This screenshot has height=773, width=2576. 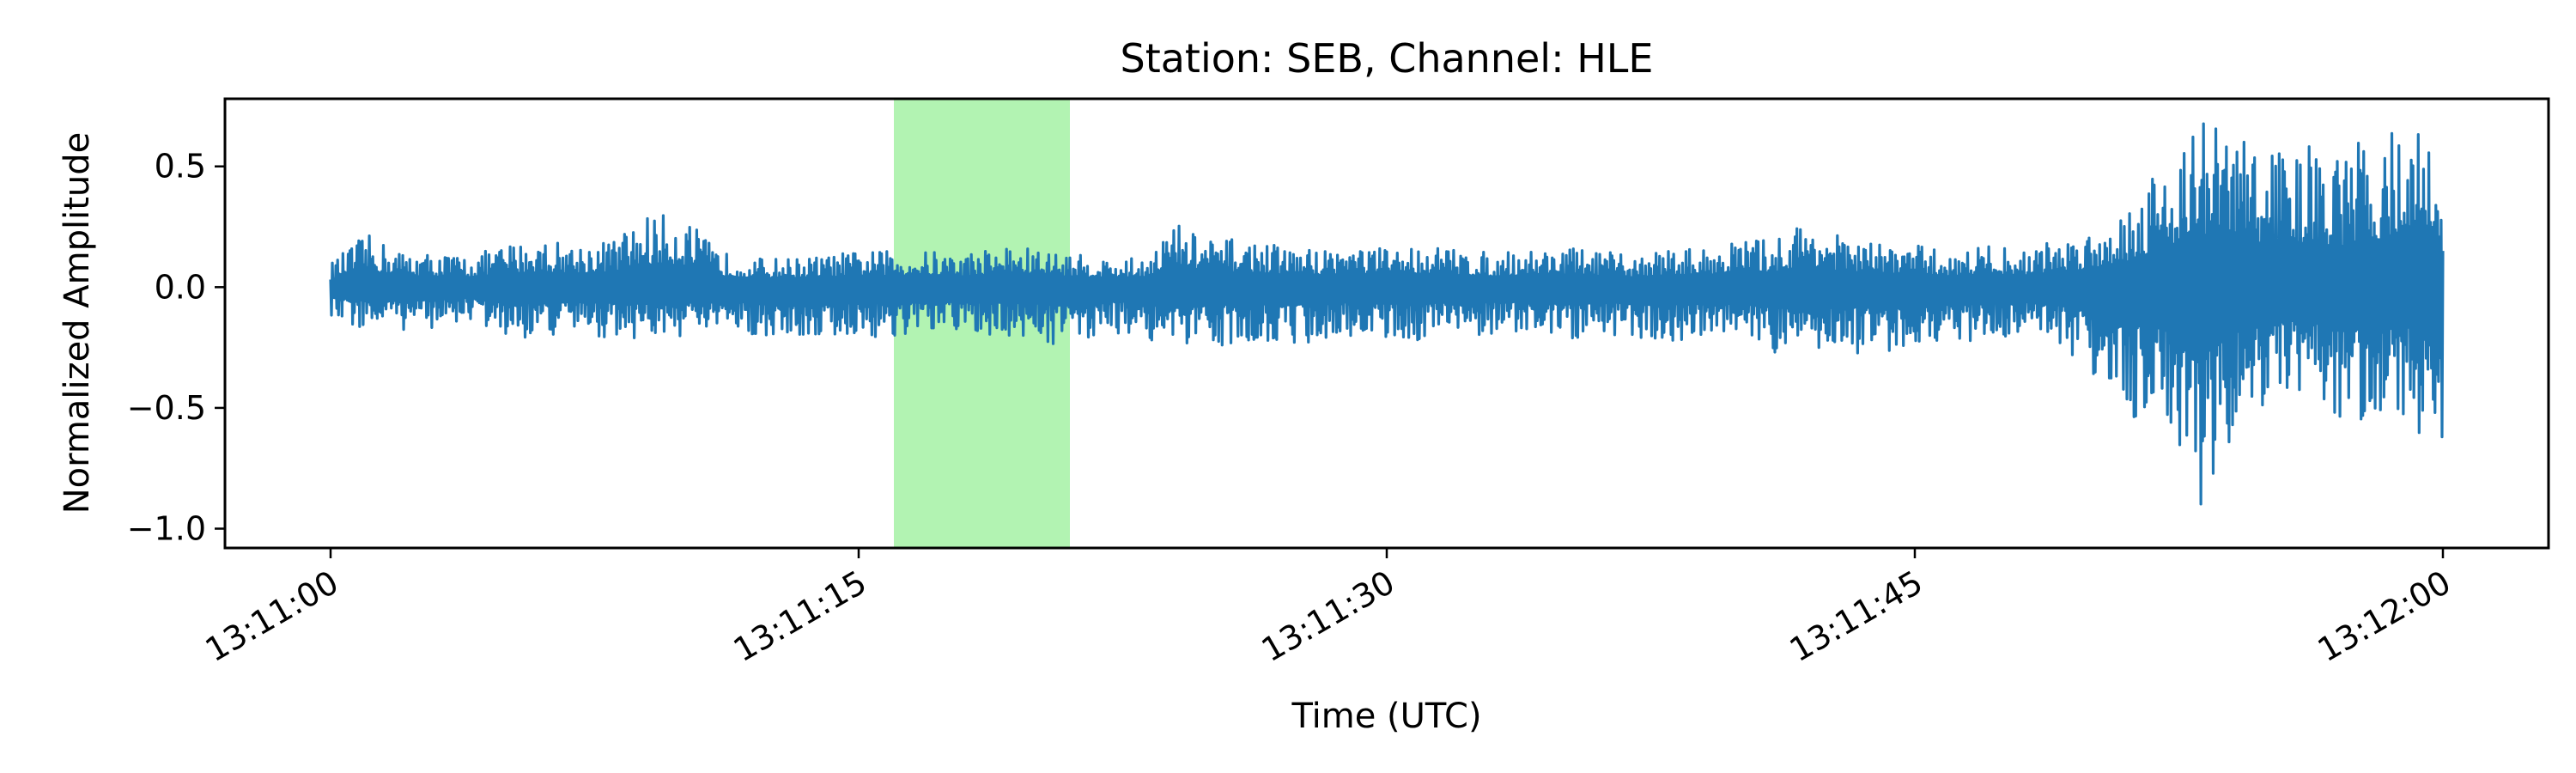 What do you see at coordinates (180, 287) in the screenshot?
I see `y-tick-label: 0.0` at bounding box center [180, 287].